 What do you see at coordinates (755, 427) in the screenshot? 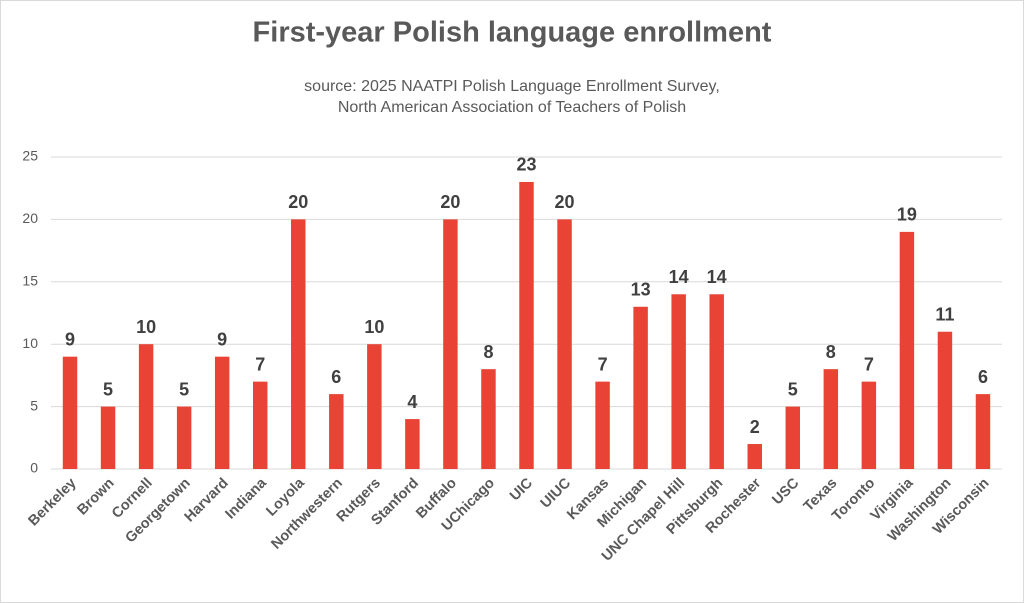
I see `value-label: 2` at bounding box center [755, 427].